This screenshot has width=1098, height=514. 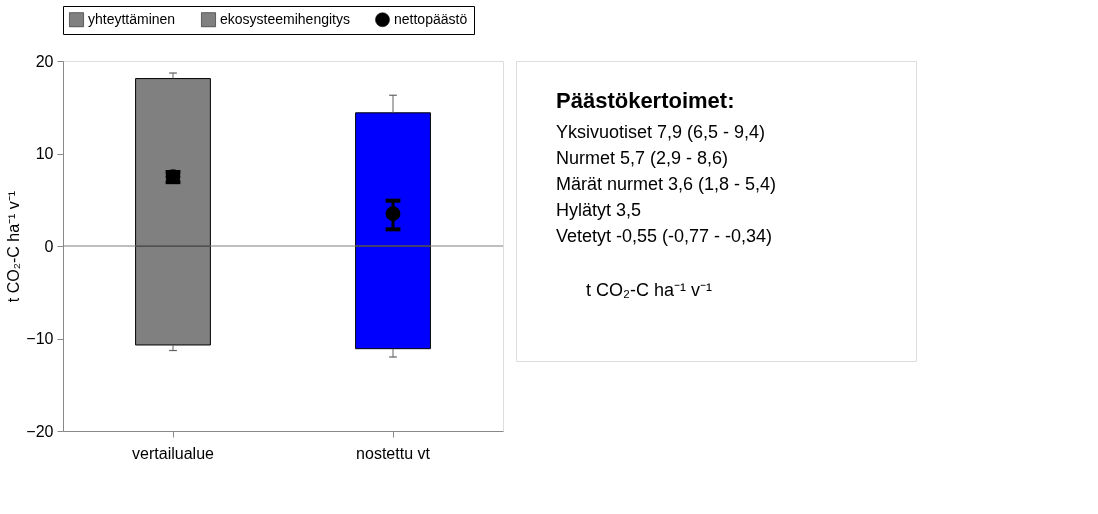 I want to click on legend-label: yhteyttäminen, so click(x=132, y=18).